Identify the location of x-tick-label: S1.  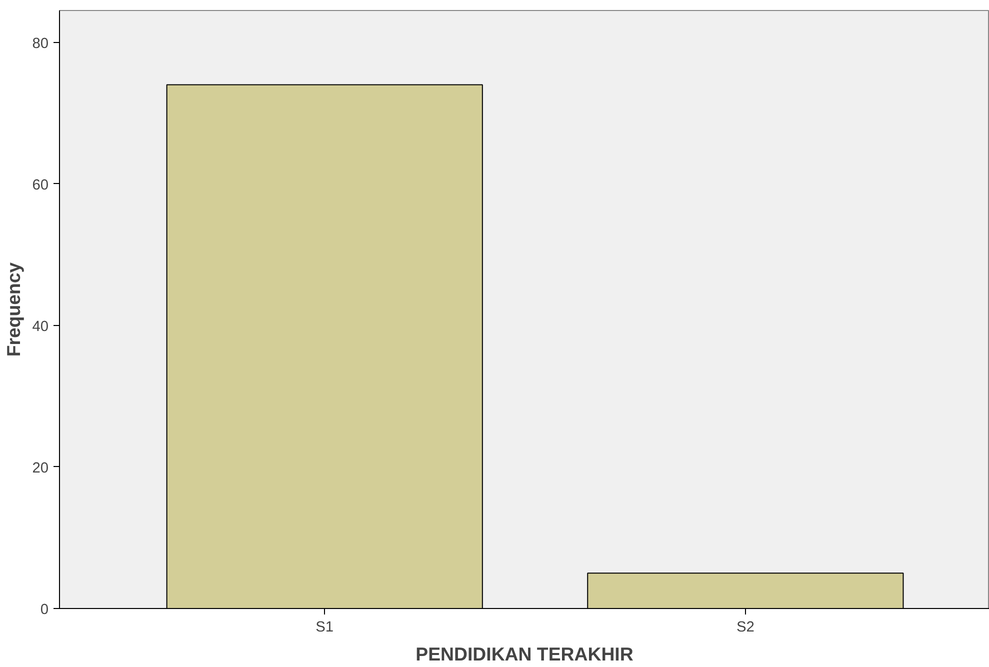
(325, 628).